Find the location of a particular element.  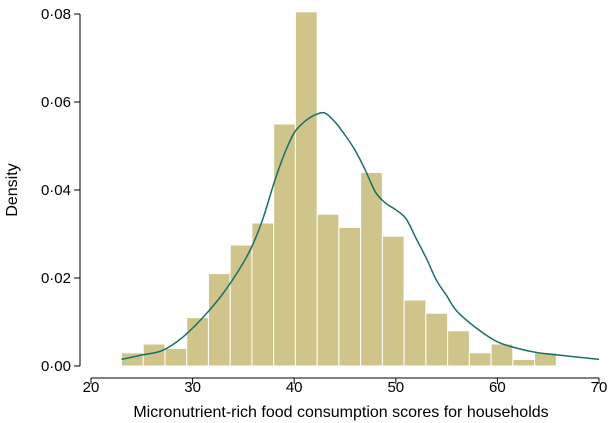

y-tick-label: 0·08 is located at coordinates (56, 14).